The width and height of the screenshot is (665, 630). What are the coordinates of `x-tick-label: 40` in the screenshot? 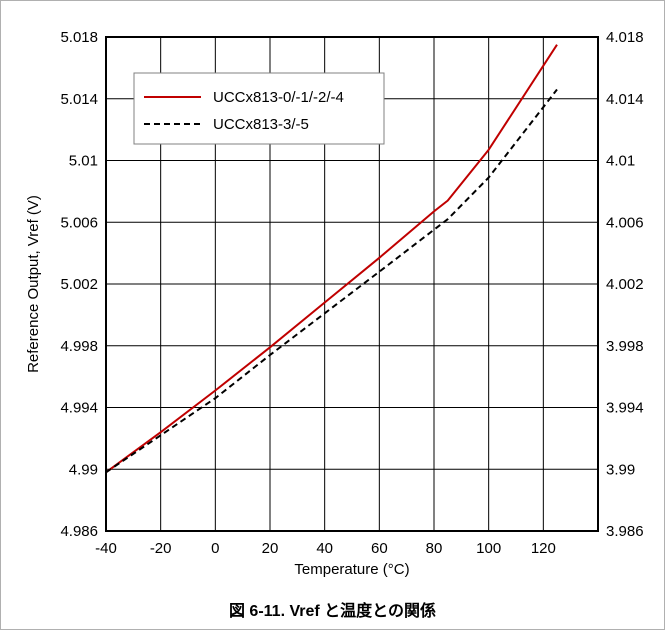 It's located at (324, 548).